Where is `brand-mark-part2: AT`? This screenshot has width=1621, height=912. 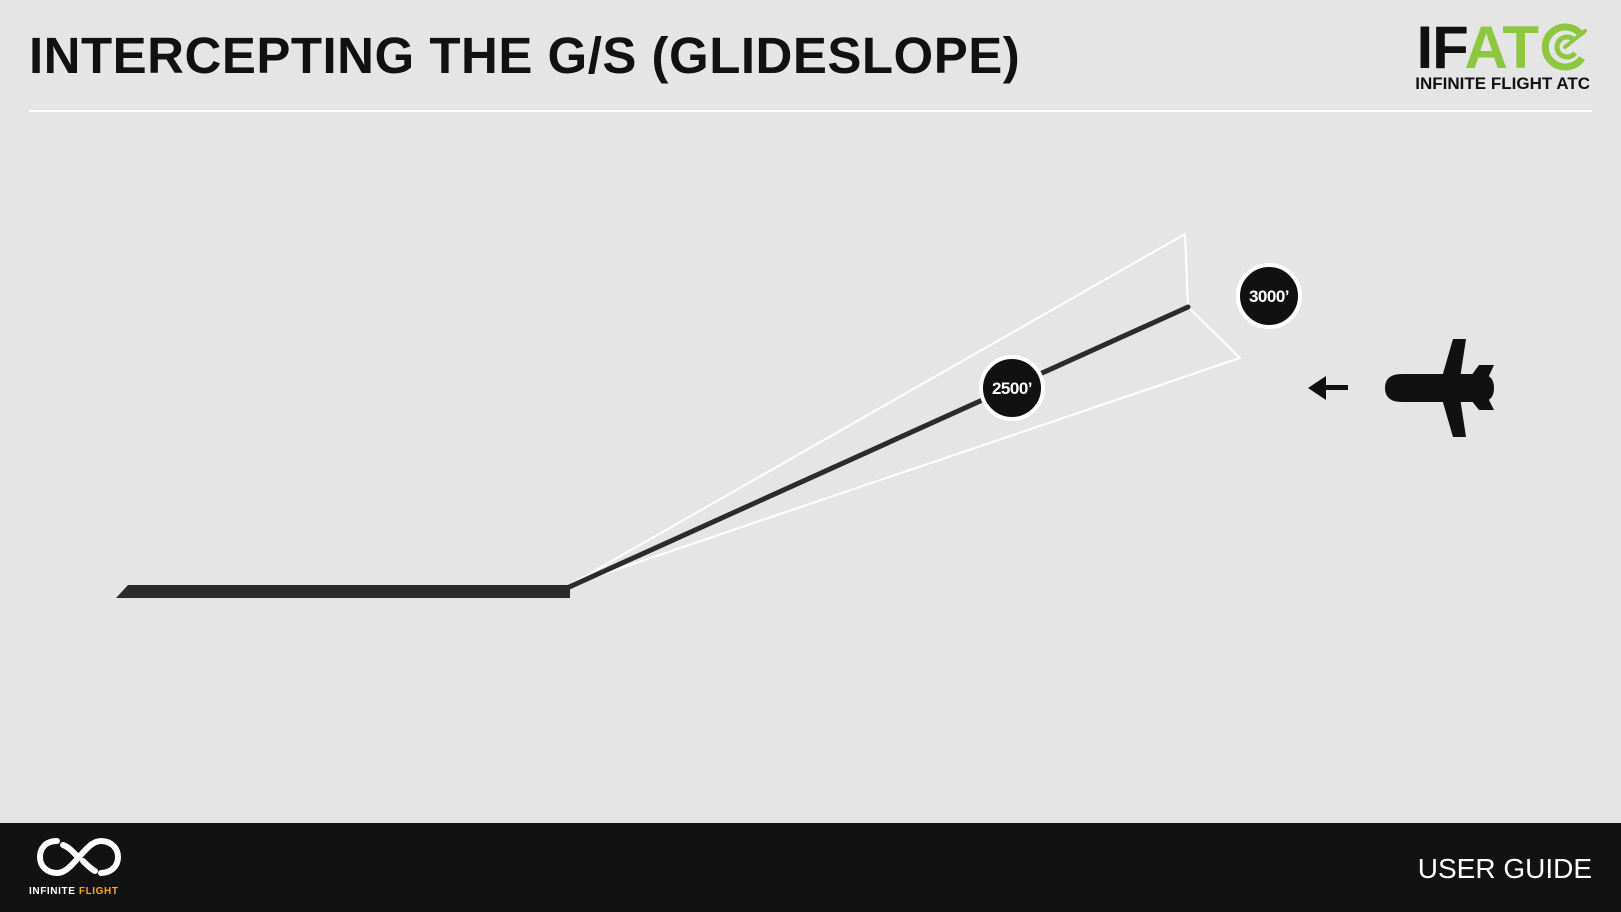
brand-mark-part2: AT is located at coordinates (1501, 47).